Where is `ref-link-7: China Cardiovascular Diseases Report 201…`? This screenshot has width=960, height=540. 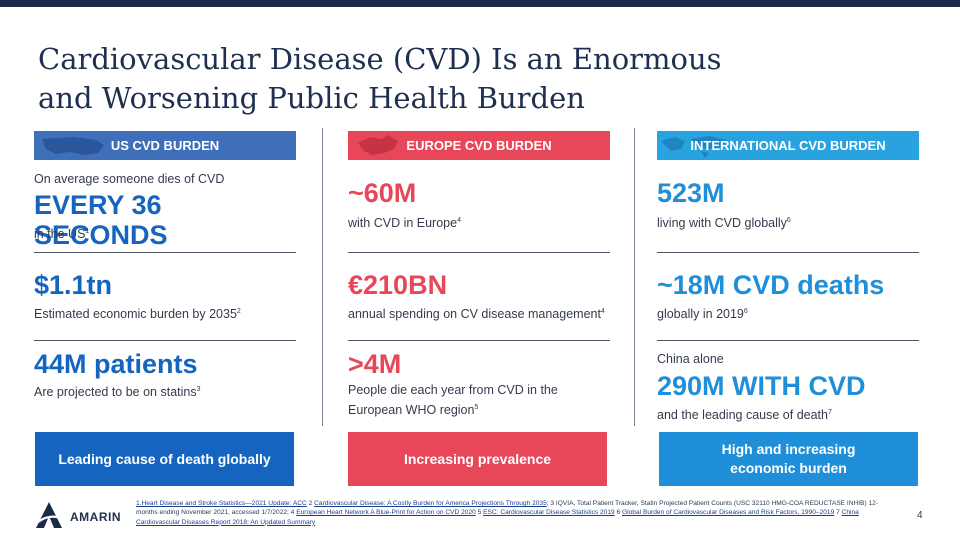 ref-link-7: China Cardiovascular Diseases Report 201… is located at coordinates (497, 517).